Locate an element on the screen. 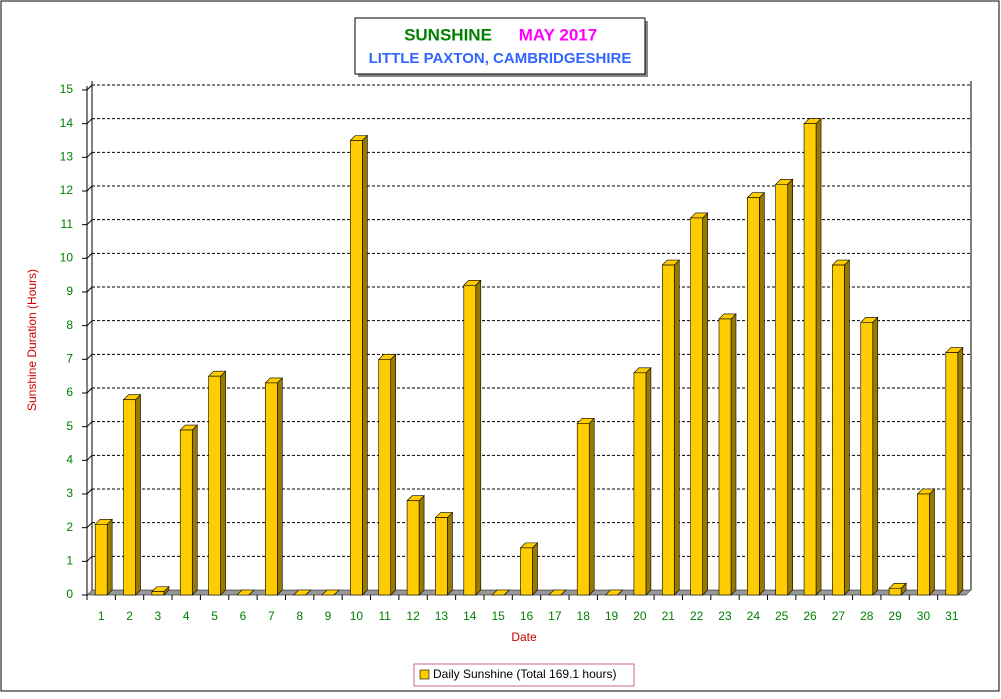 Image resolution: width=1001 pixels, height=699 pixels. y-tick-label: 5 is located at coordinates (69, 426).